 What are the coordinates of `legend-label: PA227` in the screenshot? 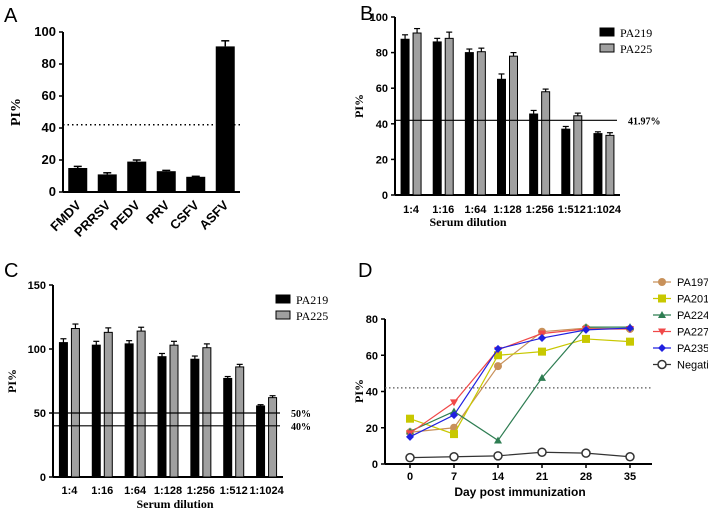 It's located at (692, 333).